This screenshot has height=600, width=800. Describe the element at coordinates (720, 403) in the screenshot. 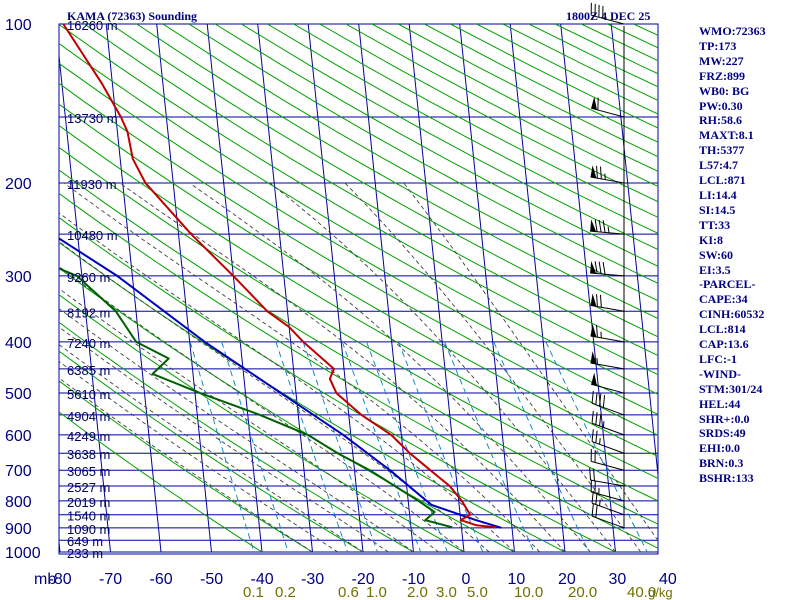

I see `index-item: HEL:44` at that location.